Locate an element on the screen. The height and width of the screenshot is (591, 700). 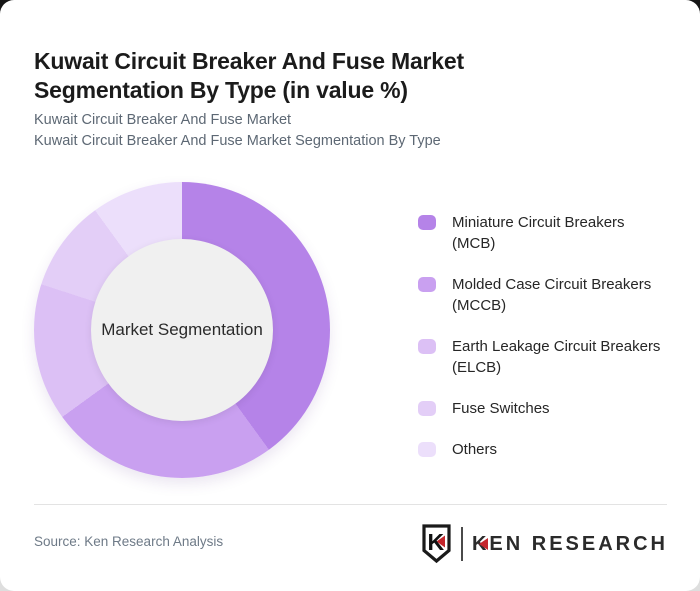
legend-label-others: Others is located at coordinates (475, 449).